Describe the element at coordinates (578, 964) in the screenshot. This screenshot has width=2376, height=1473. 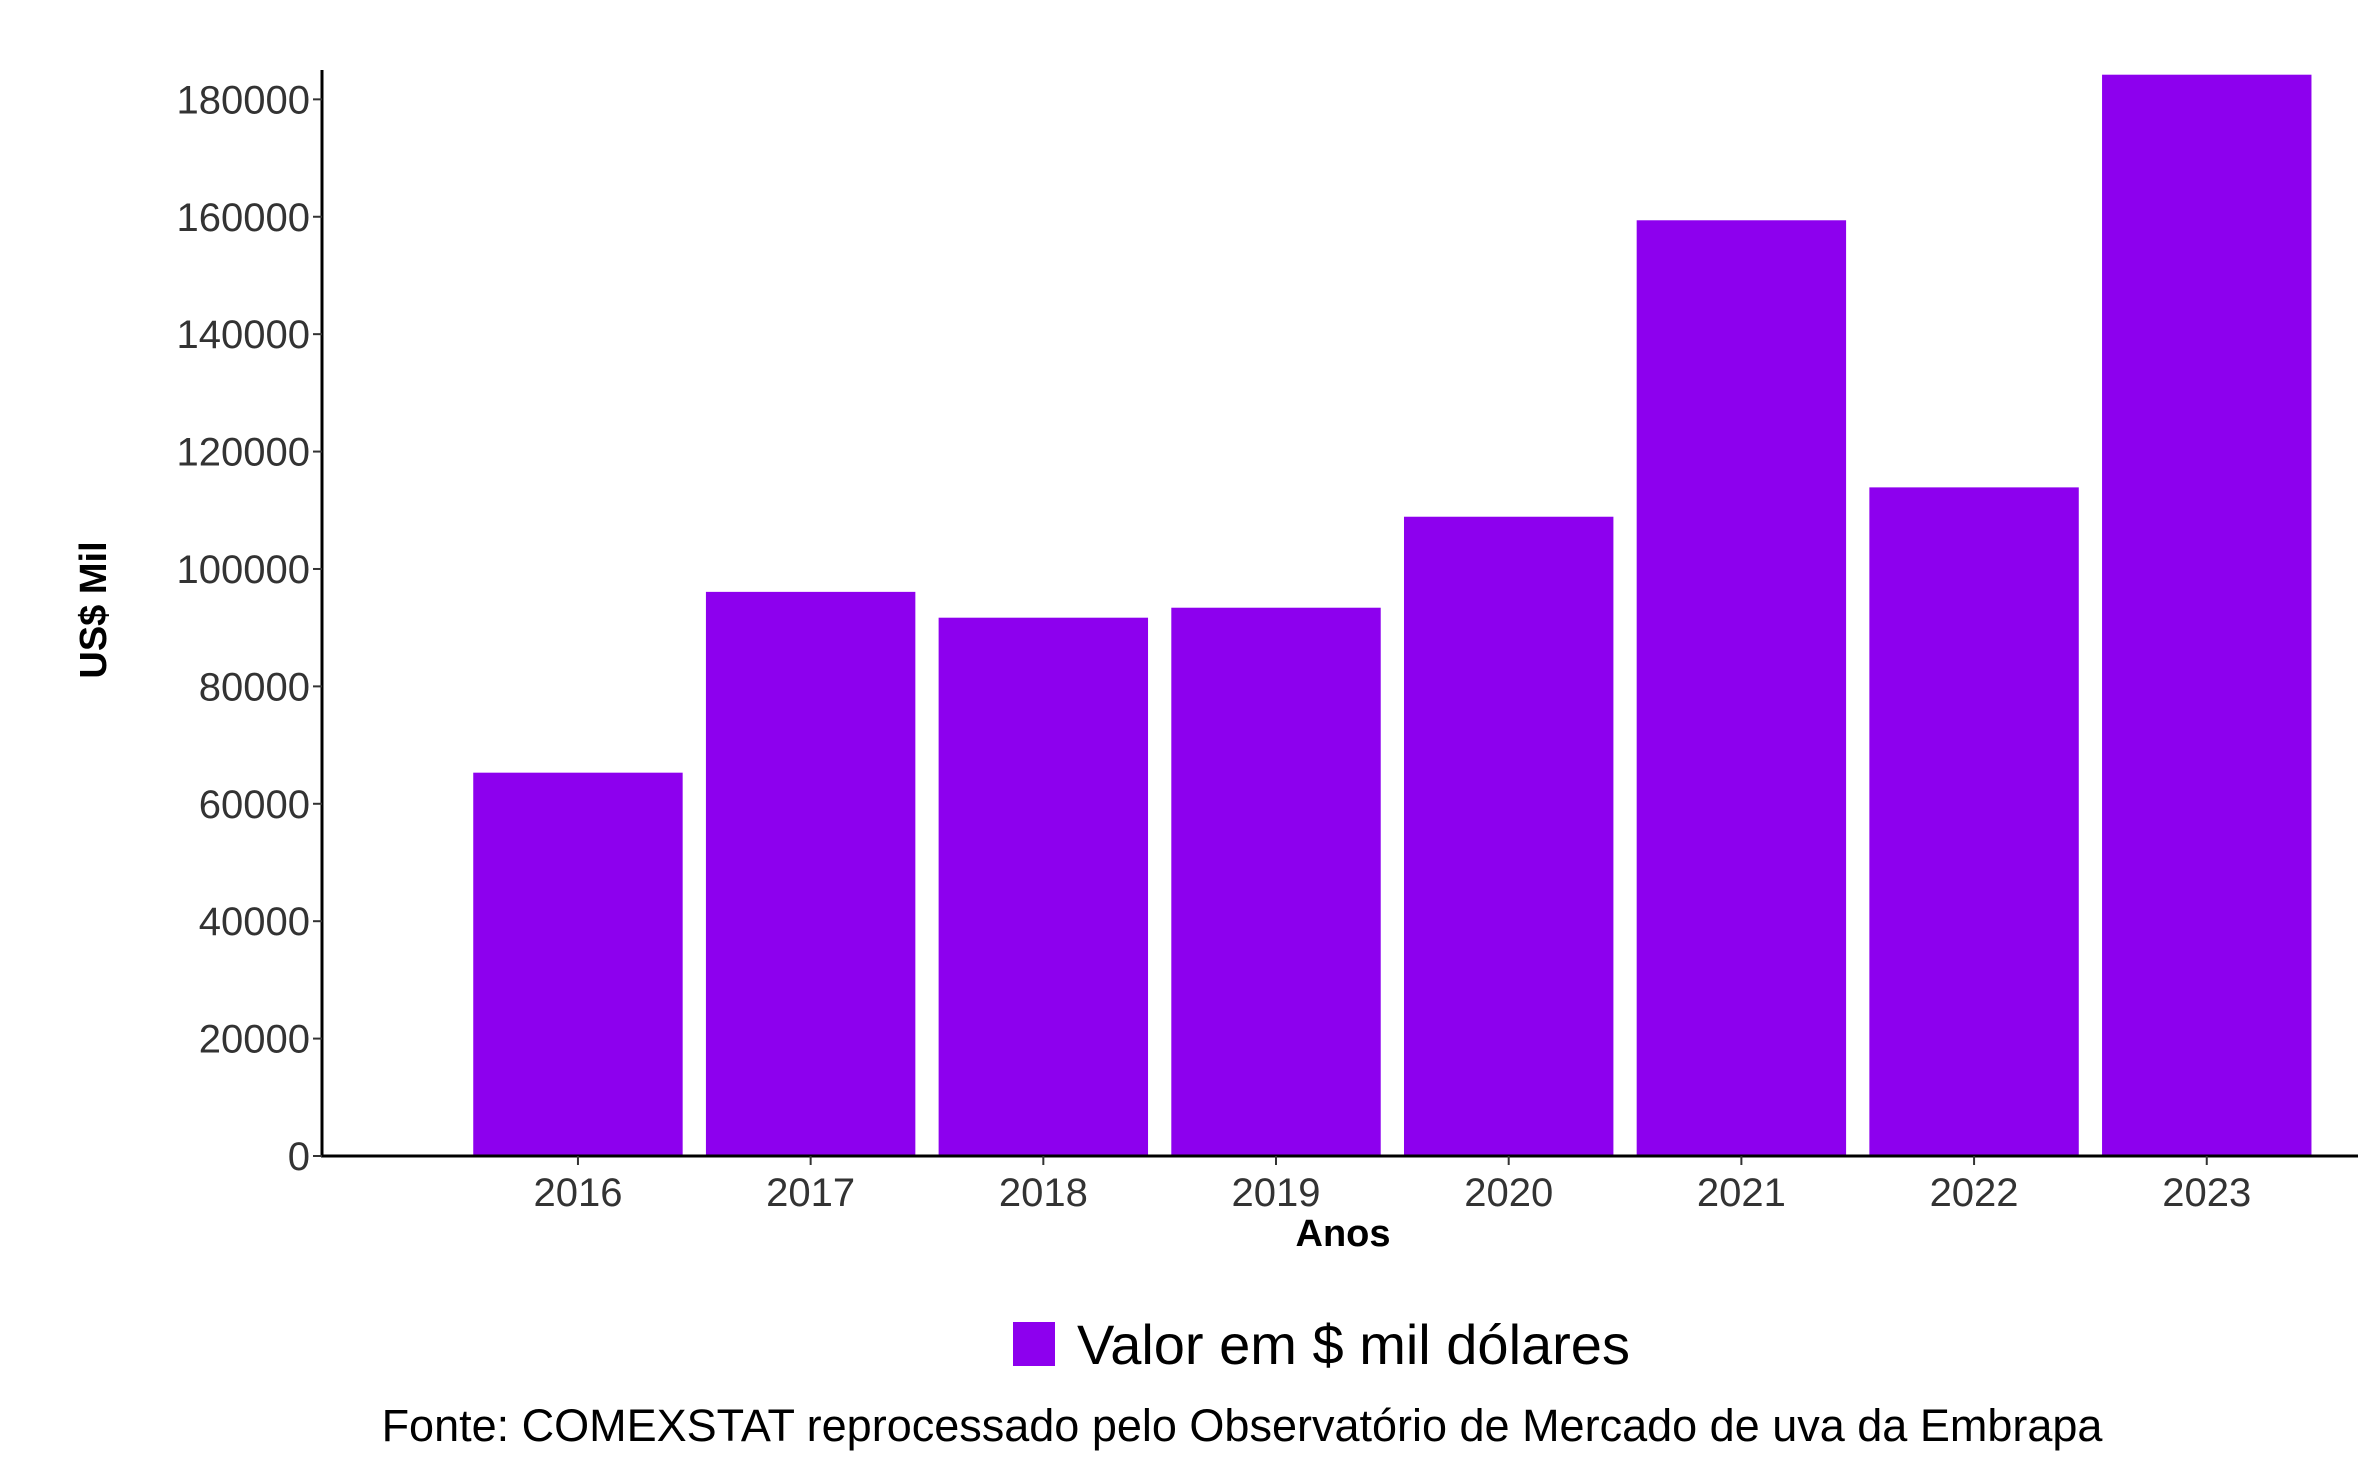
I see `bar-2016` at that location.